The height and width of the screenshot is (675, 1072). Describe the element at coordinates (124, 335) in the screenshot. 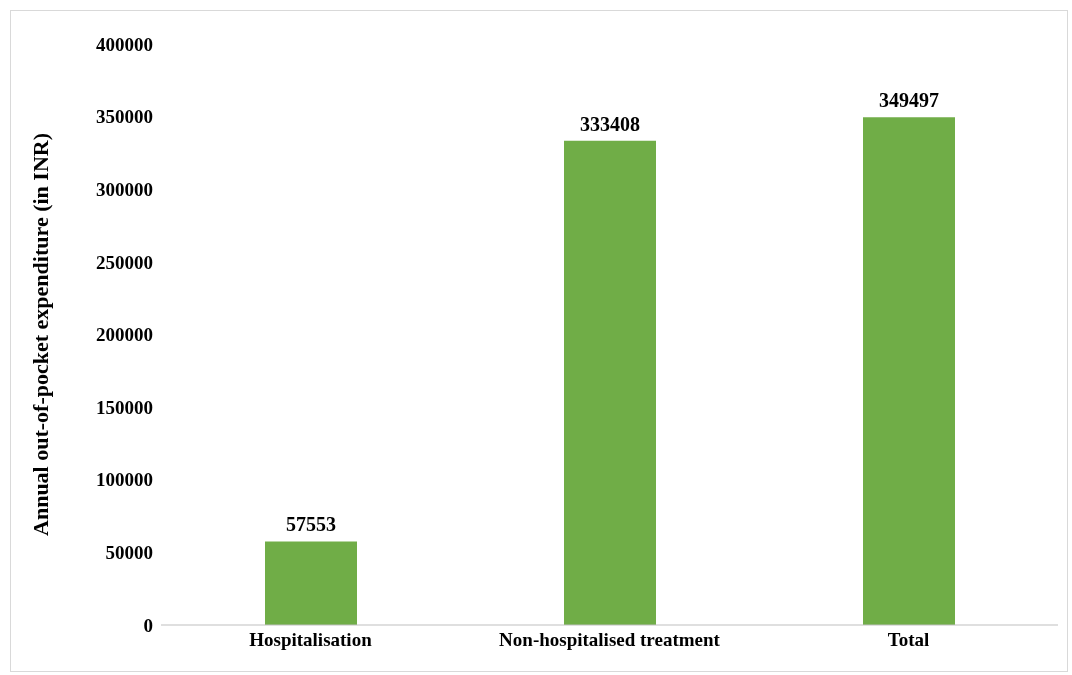

I see `y-tick-label: 200000` at that location.